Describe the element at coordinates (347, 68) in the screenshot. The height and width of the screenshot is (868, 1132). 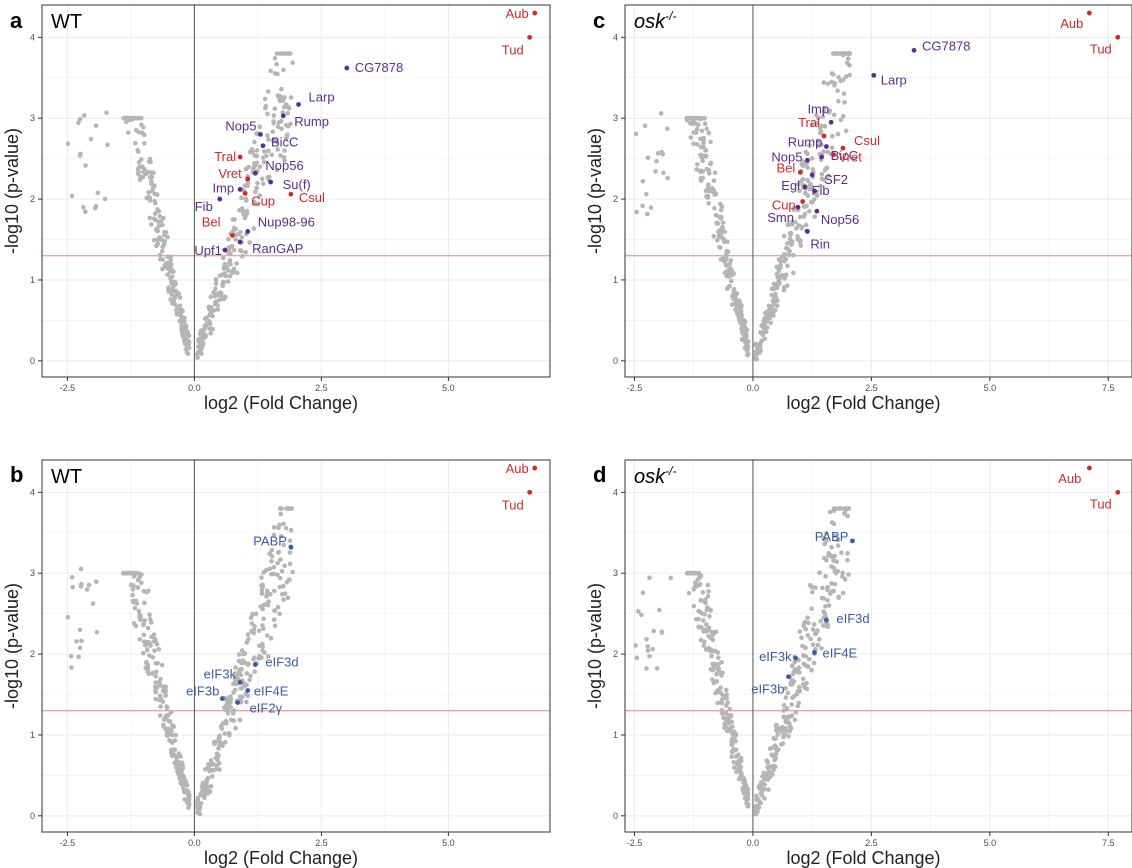
I see `highlight-point-CG7878` at that location.